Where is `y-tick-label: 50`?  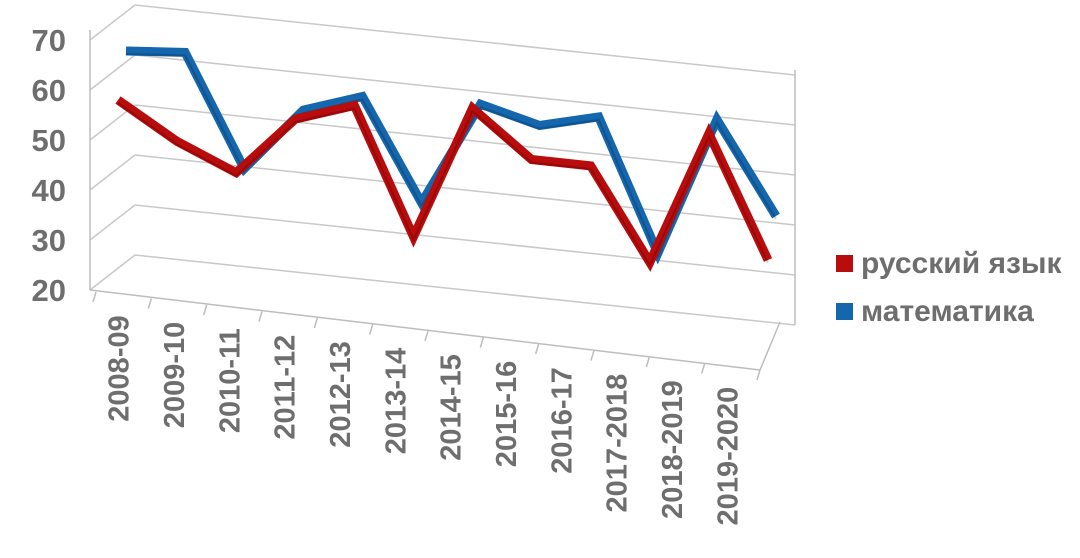
y-tick-label: 50 is located at coordinates (49, 140).